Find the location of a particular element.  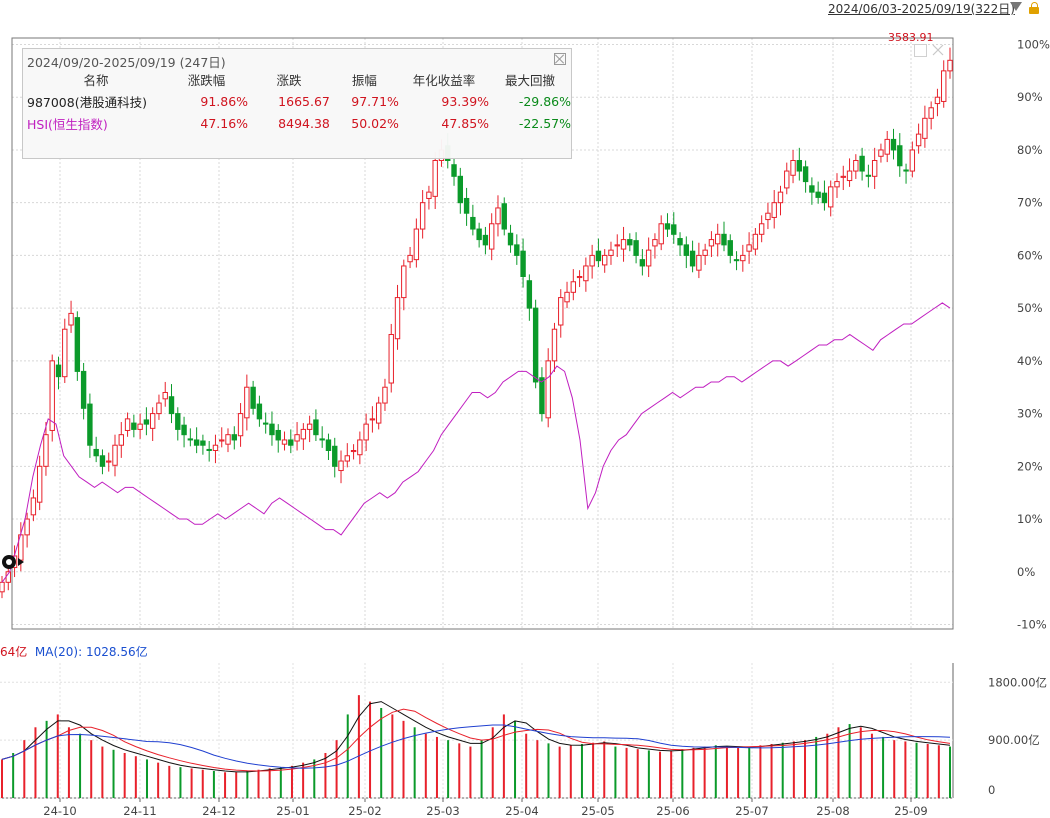

row-change-pct: 47.16% is located at coordinates (224, 123).